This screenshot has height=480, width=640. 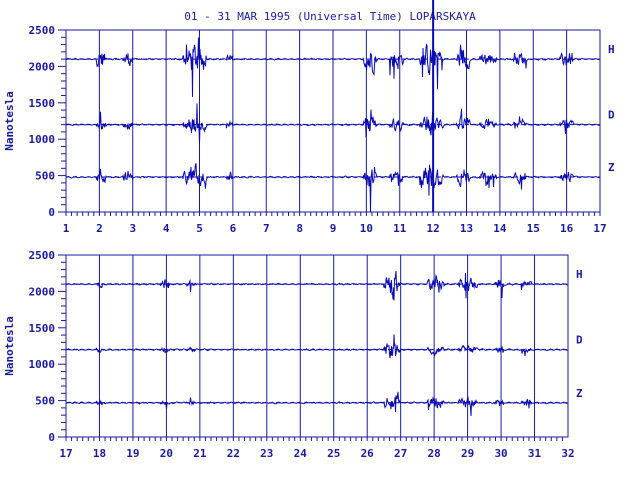 What do you see at coordinates (333, 453) in the screenshot?
I see `x-tick-label: 25` at bounding box center [333, 453].